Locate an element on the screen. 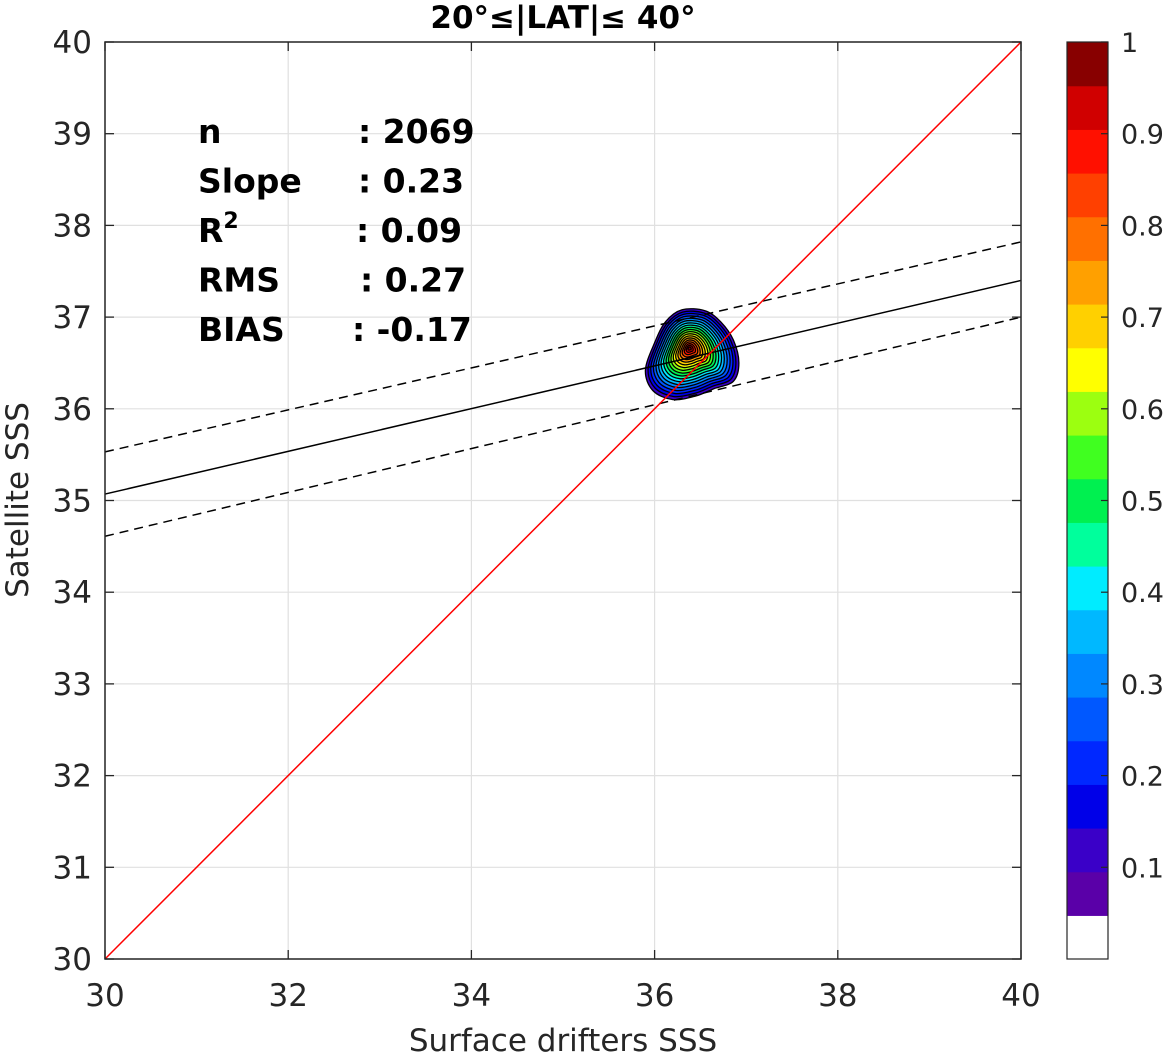 Image resolution: width=1172 pixels, height=1055 pixels. y-tick-label: 36 is located at coordinates (72, 410).